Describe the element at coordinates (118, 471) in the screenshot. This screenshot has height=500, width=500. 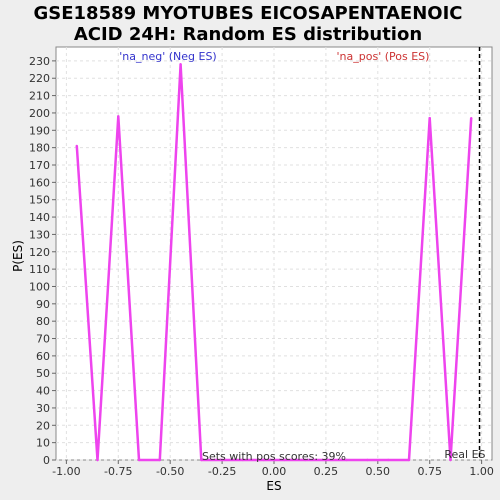
I see `x-tick-label: -0.75` at that location.